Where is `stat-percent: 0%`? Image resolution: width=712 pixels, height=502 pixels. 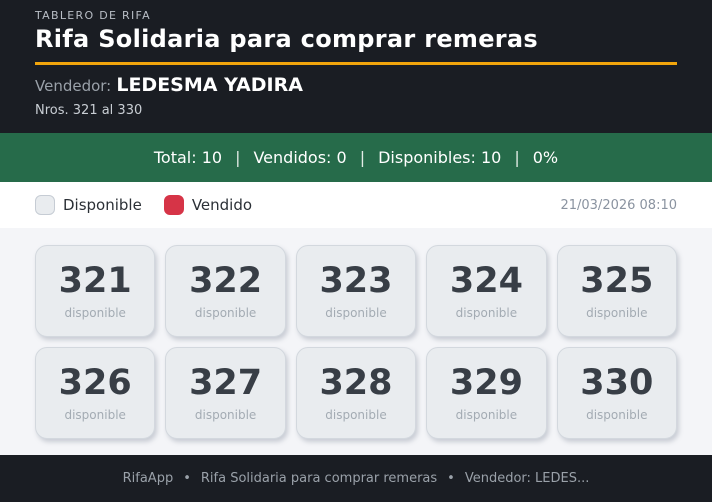 stat-percent: 0% is located at coordinates (545, 157).